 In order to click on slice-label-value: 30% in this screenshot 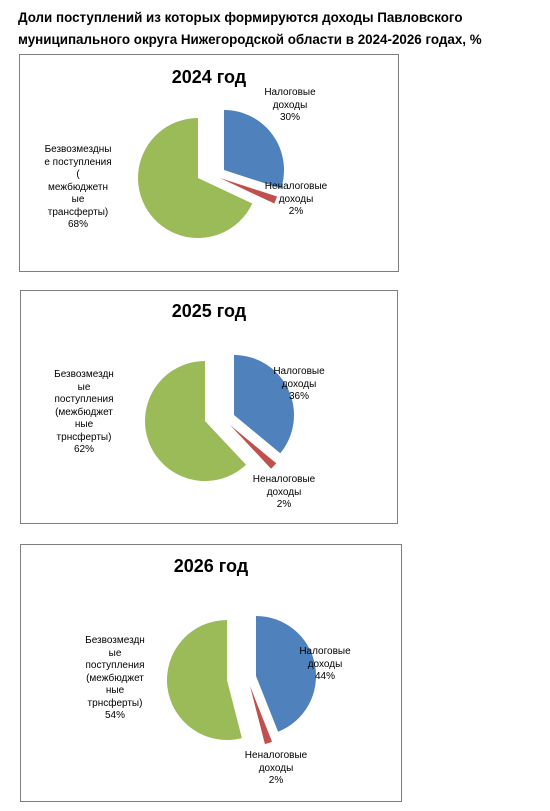, I will do `click(289, 117)`.